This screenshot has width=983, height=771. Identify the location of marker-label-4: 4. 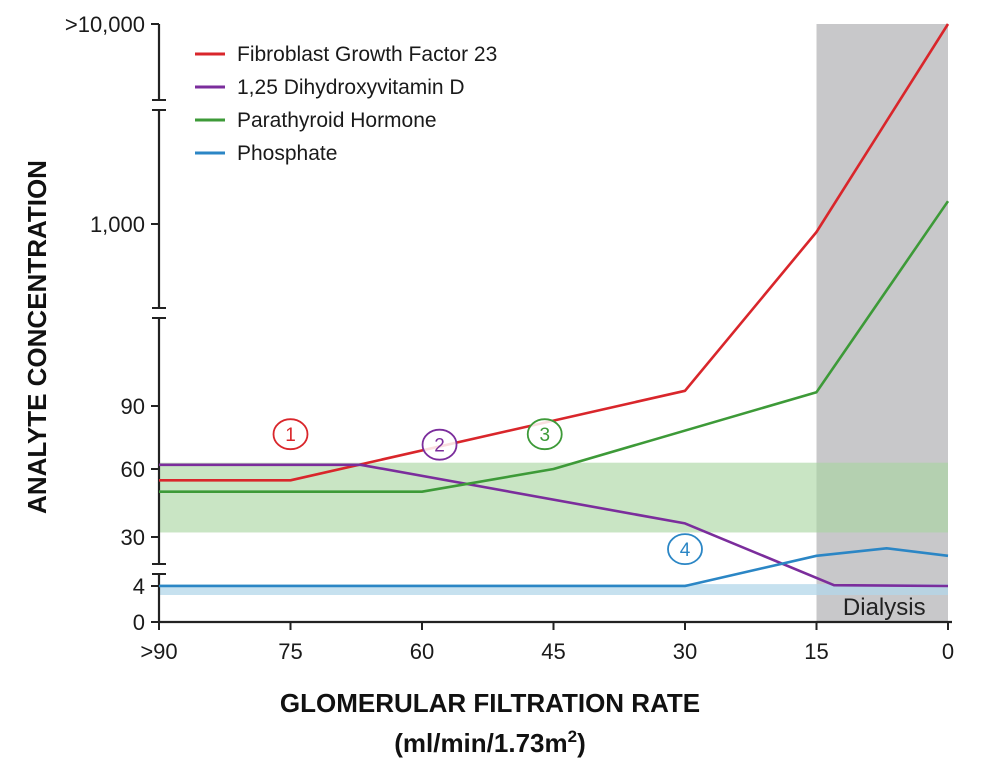
(685, 550).